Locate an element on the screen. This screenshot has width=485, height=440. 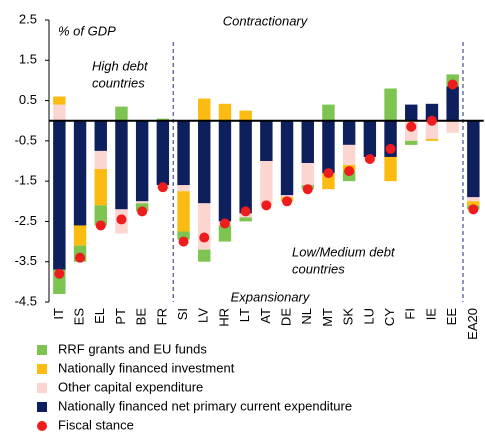
x-tick-label: EL is located at coordinates (99, 316).